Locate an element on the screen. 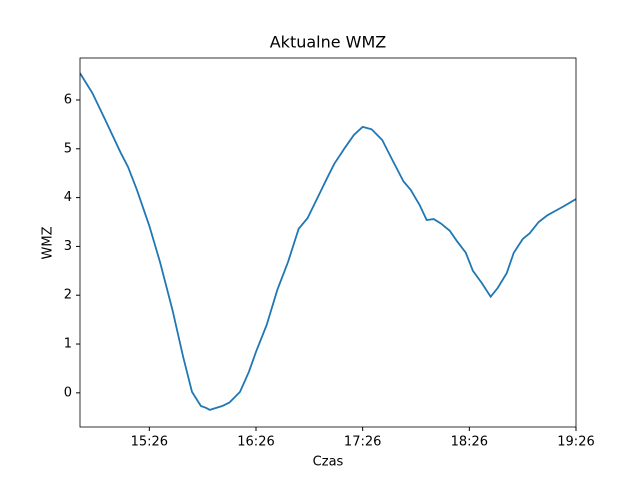  x-tick-label: 19:26 is located at coordinates (575, 442).